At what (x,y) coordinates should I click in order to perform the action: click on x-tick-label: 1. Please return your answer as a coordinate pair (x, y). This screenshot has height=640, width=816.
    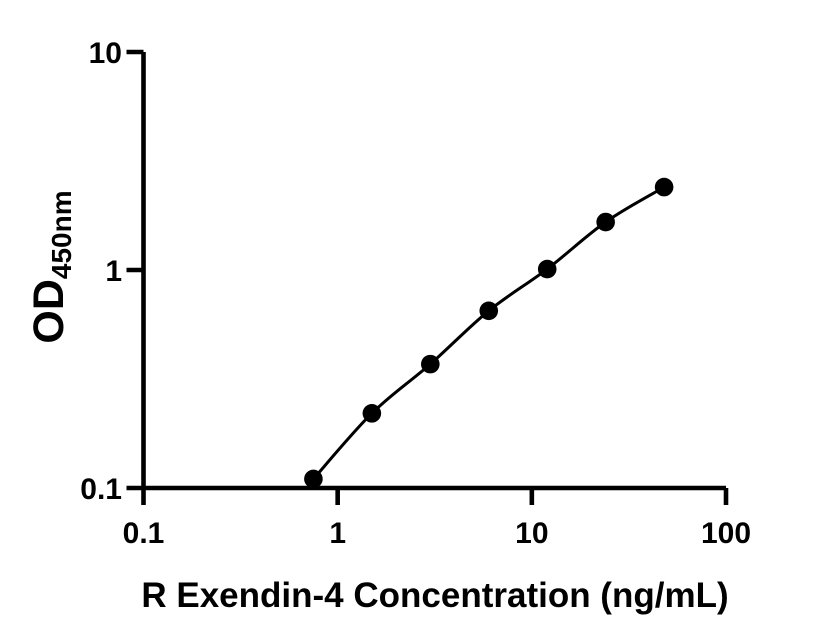
    Looking at the image, I should click on (337, 533).